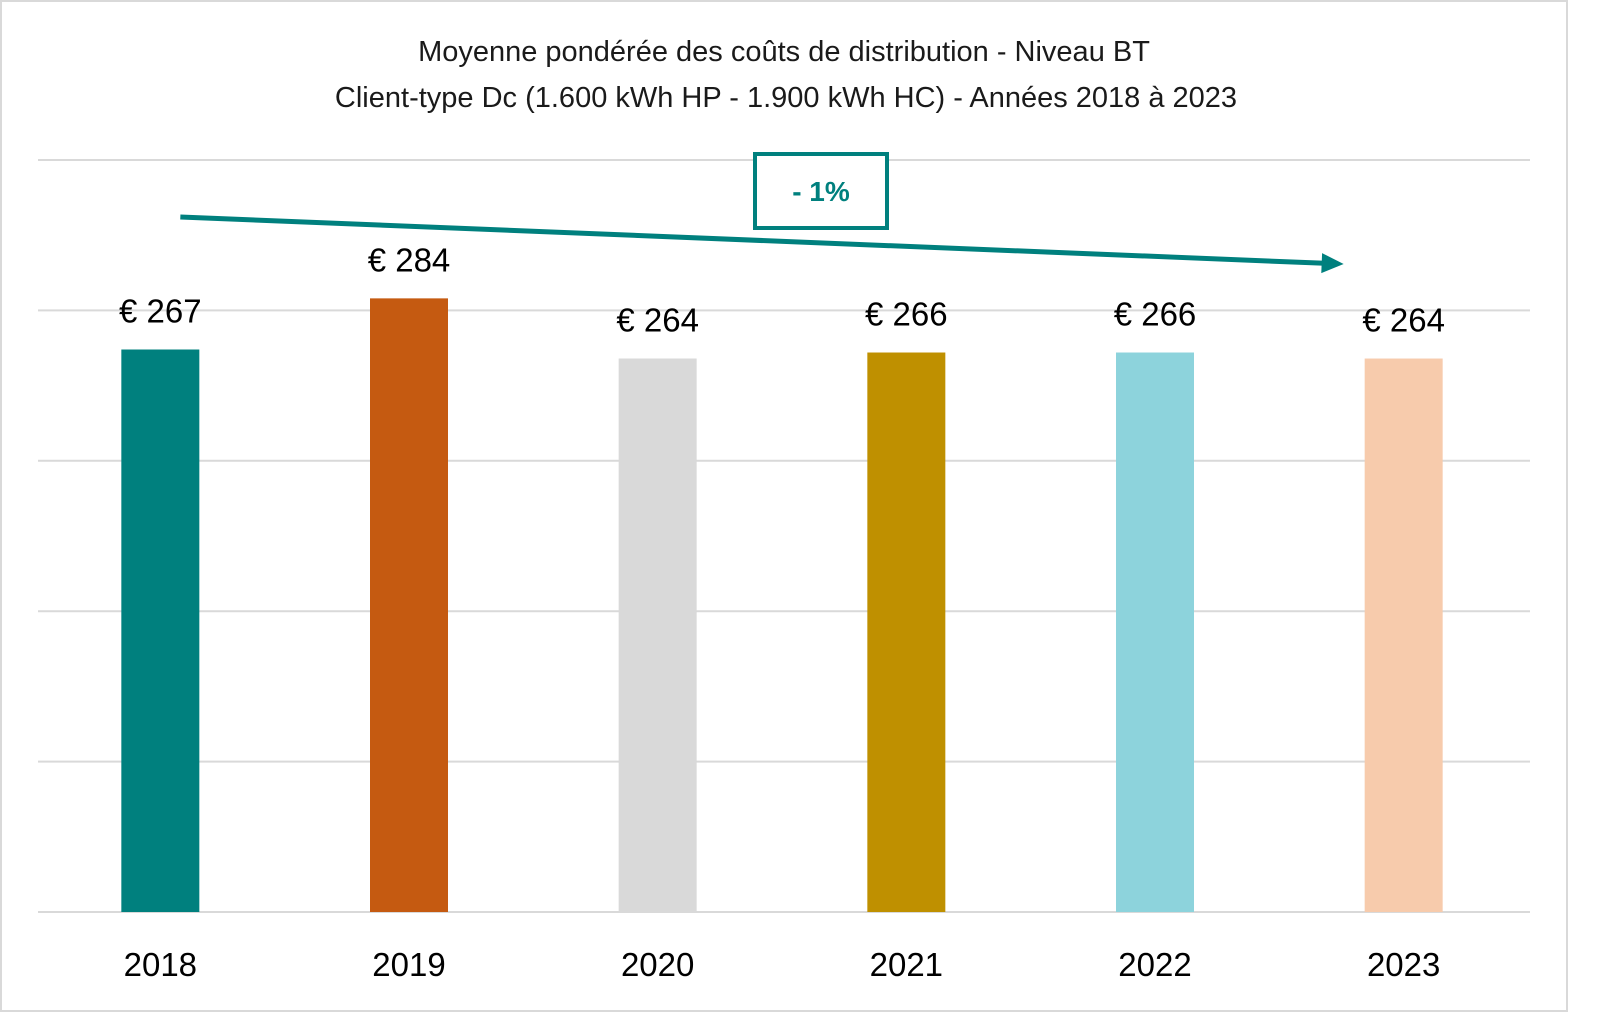 This screenshot has width=1600, height=1032. I want to click on bar-2018, so click(160, 630).